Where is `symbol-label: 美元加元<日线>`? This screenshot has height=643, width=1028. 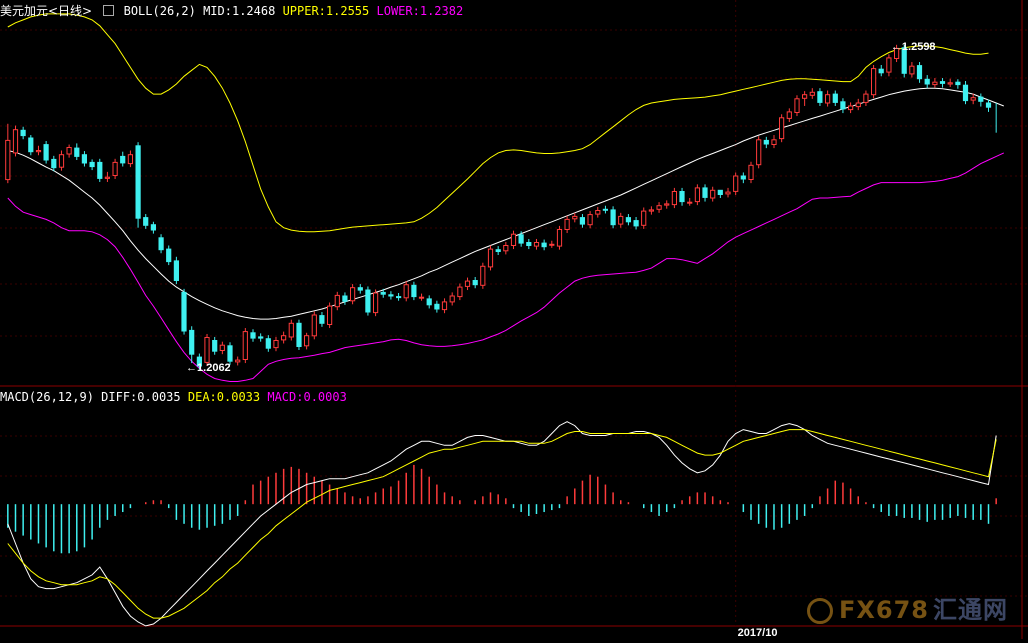 symbol-label: 美元加元<日线> is located at coordinates (46, 11).